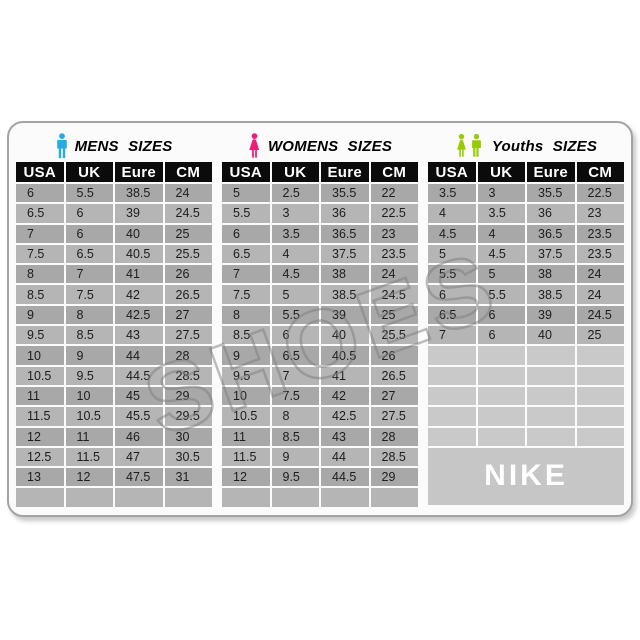 Image resolution: width=640 pixels, height=640 pixels. What do you see at coordinates (139, 315) in the screenshot?
I see `size-cell: 42.5` at bounding box center [139, 315].